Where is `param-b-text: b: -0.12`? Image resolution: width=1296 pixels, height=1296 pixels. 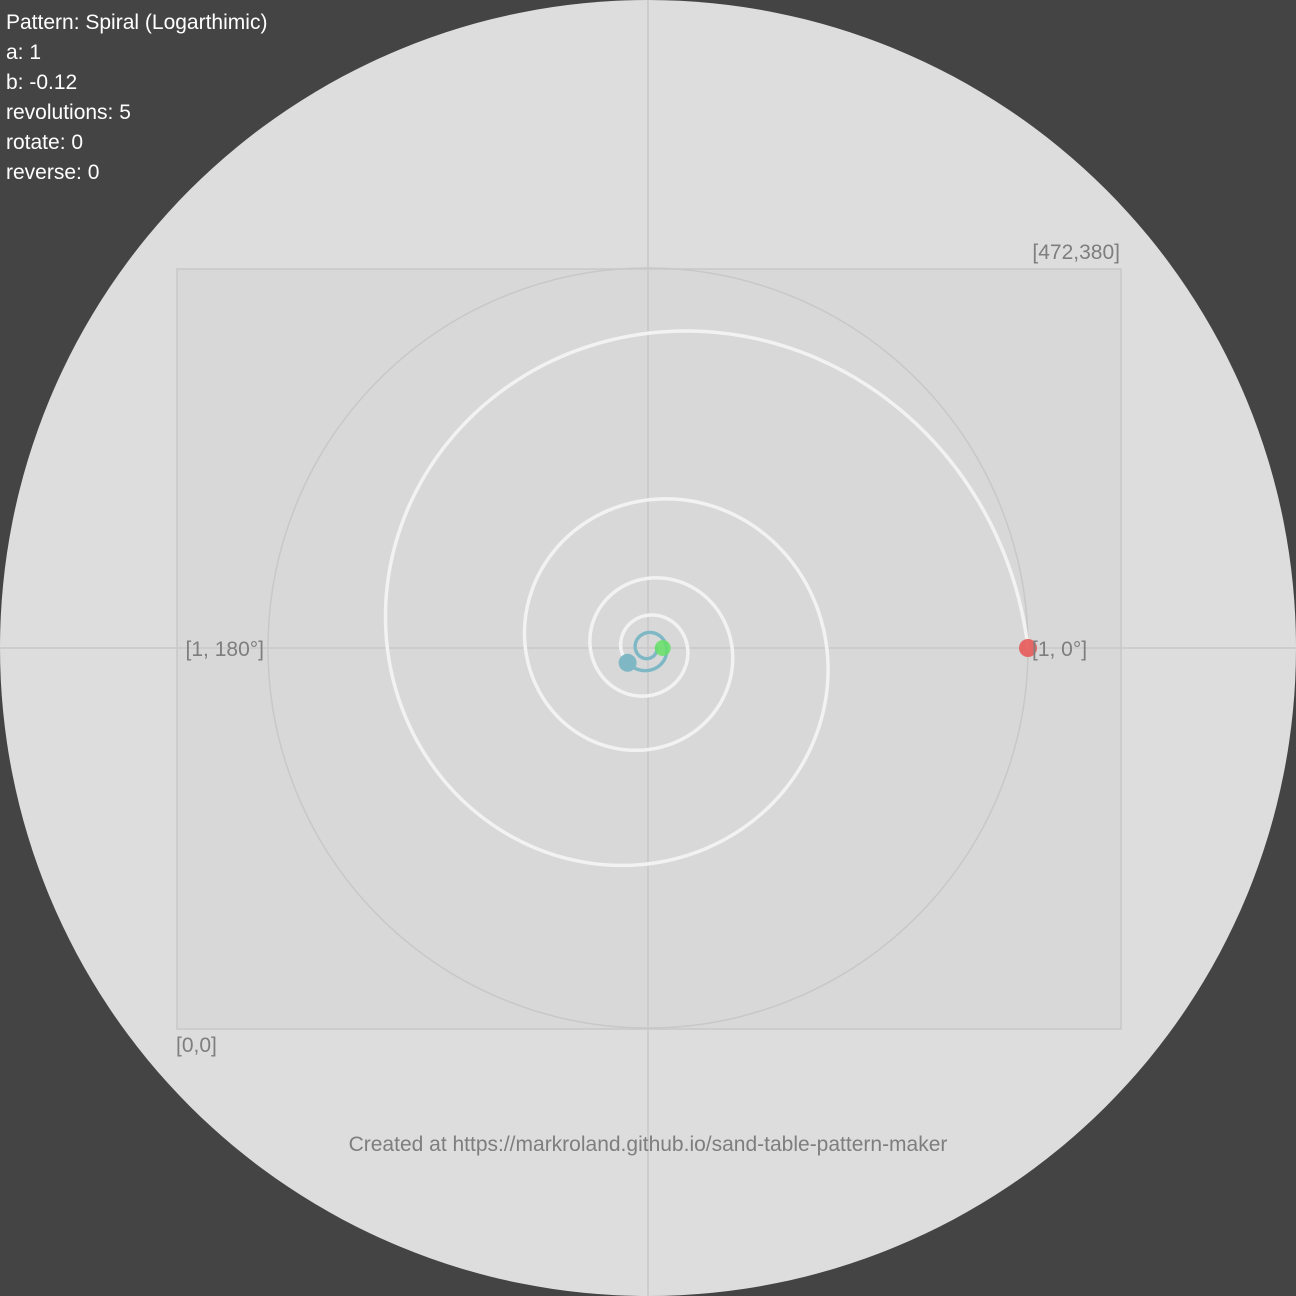 param-b-text: b: -0.12 is located at coordinates (42, 82).